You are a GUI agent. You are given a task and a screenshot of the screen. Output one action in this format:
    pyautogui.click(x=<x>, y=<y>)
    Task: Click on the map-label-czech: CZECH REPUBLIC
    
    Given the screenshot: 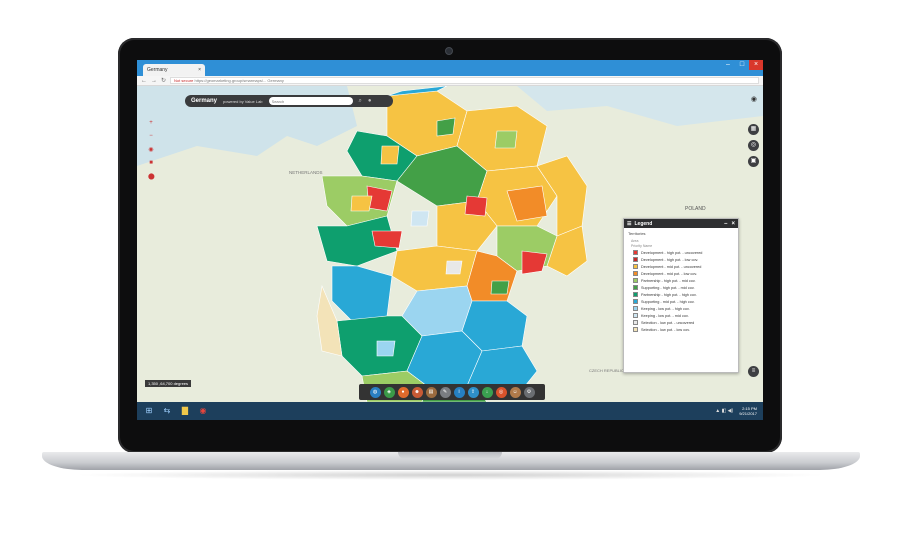 What is the action you would take?
    pyautogui.click(x=606, y=370)
    